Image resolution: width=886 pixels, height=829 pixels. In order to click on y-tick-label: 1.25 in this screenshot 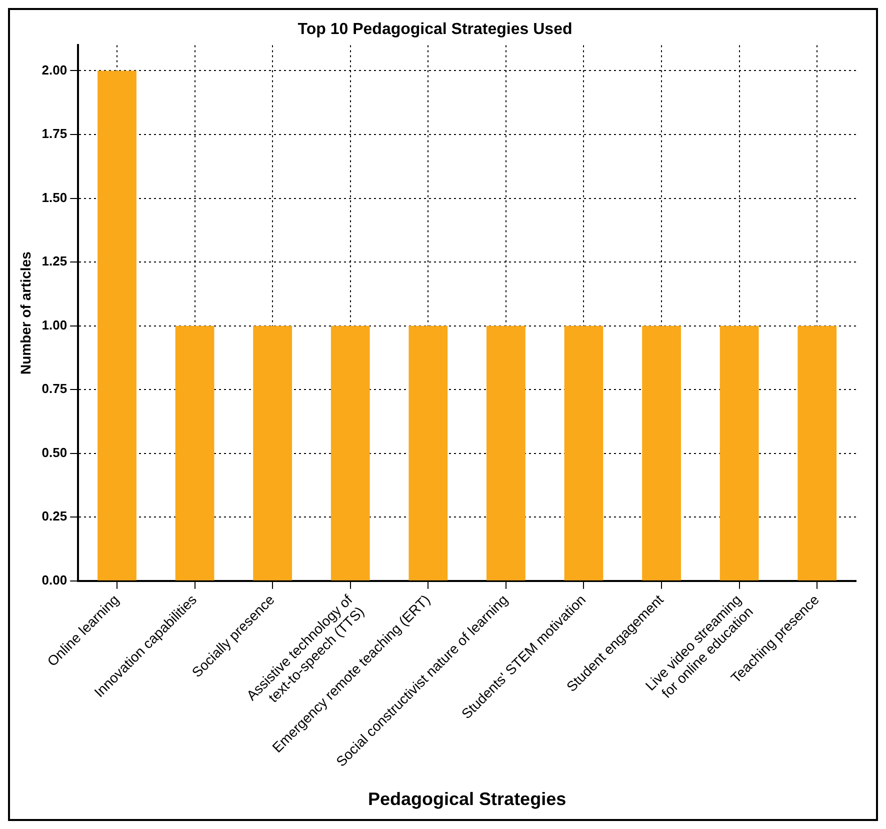, I will do `click(55, 261)`.